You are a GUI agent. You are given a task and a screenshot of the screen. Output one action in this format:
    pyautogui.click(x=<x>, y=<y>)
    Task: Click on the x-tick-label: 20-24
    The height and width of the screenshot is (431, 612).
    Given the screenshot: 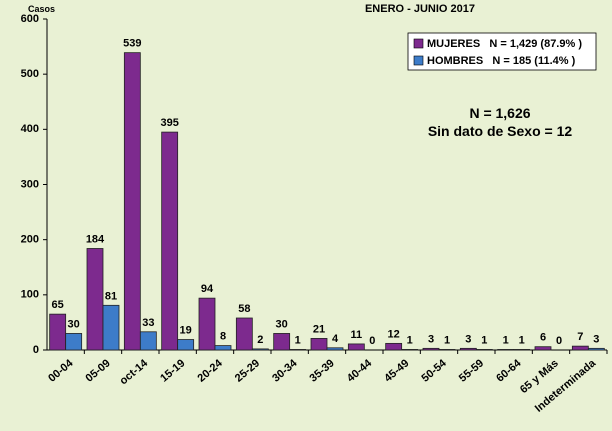 What is the action you would take?
    pyautogui.click(x=211, y=371)
    